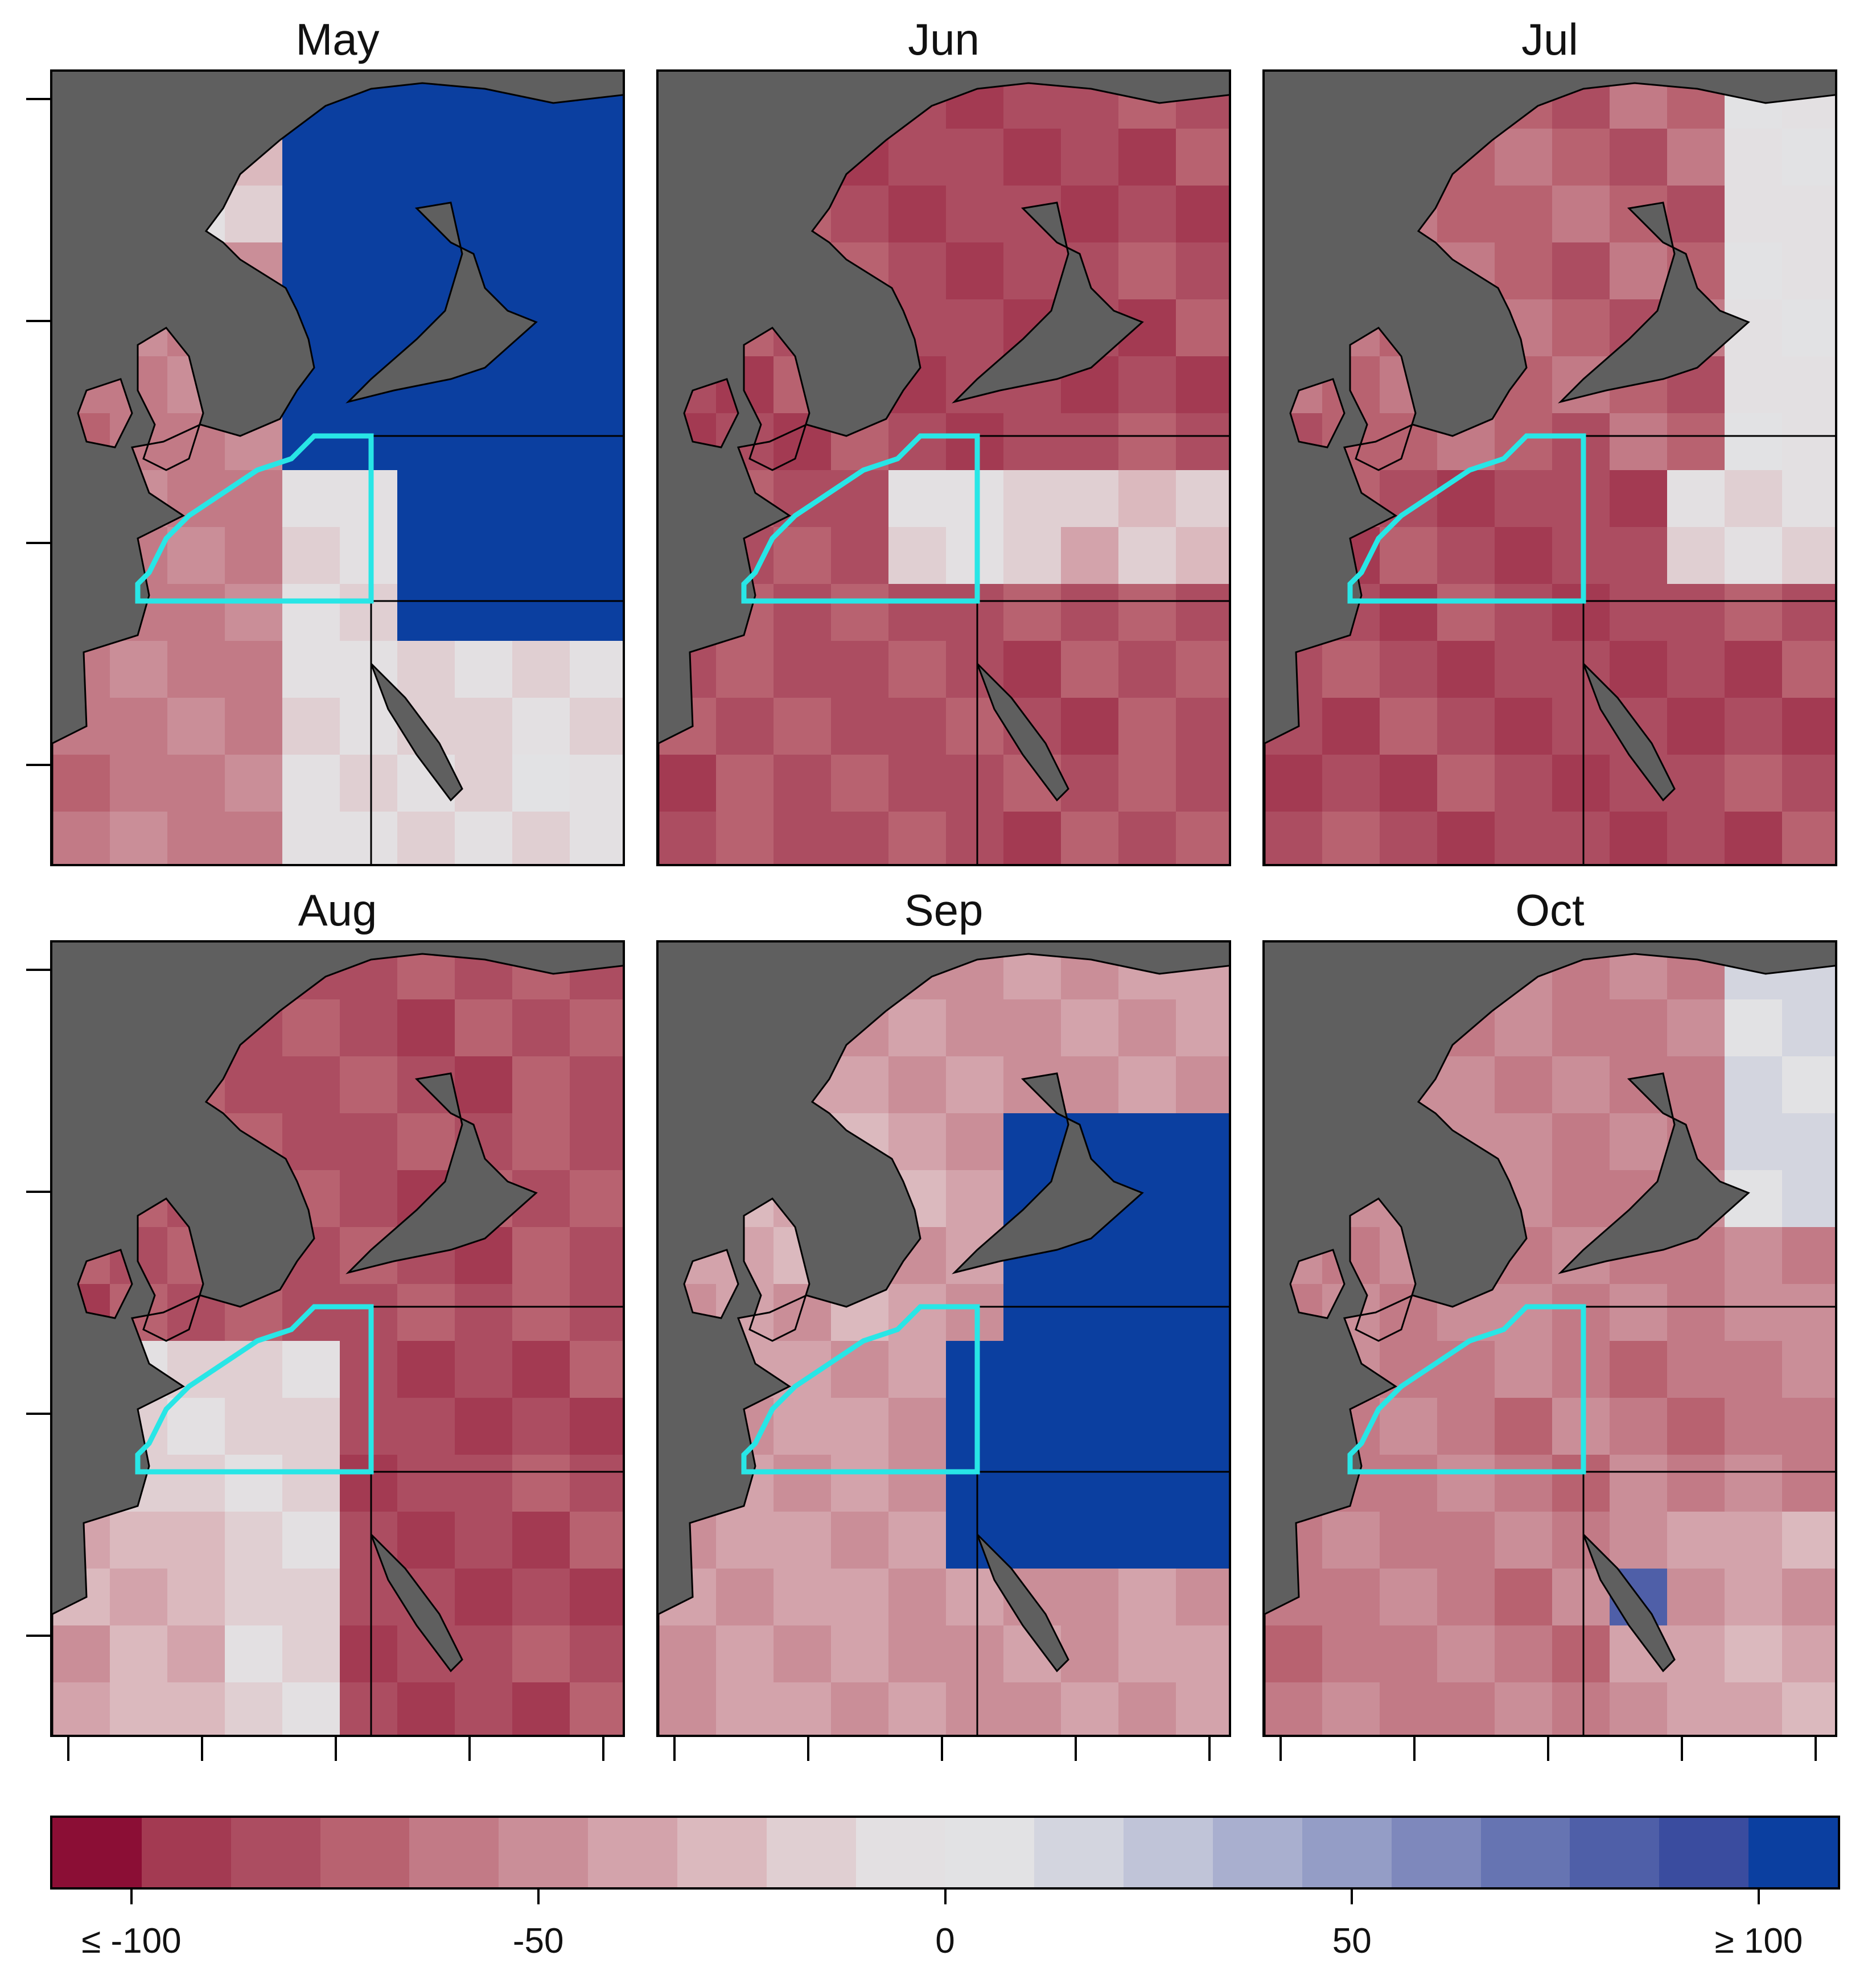 The height and width of the screenshot is (1988, 1872). What do you see at coordinates (1467, 518) in the screenshot?
I see `study-region-outline` at bounding box center [1467, 518].